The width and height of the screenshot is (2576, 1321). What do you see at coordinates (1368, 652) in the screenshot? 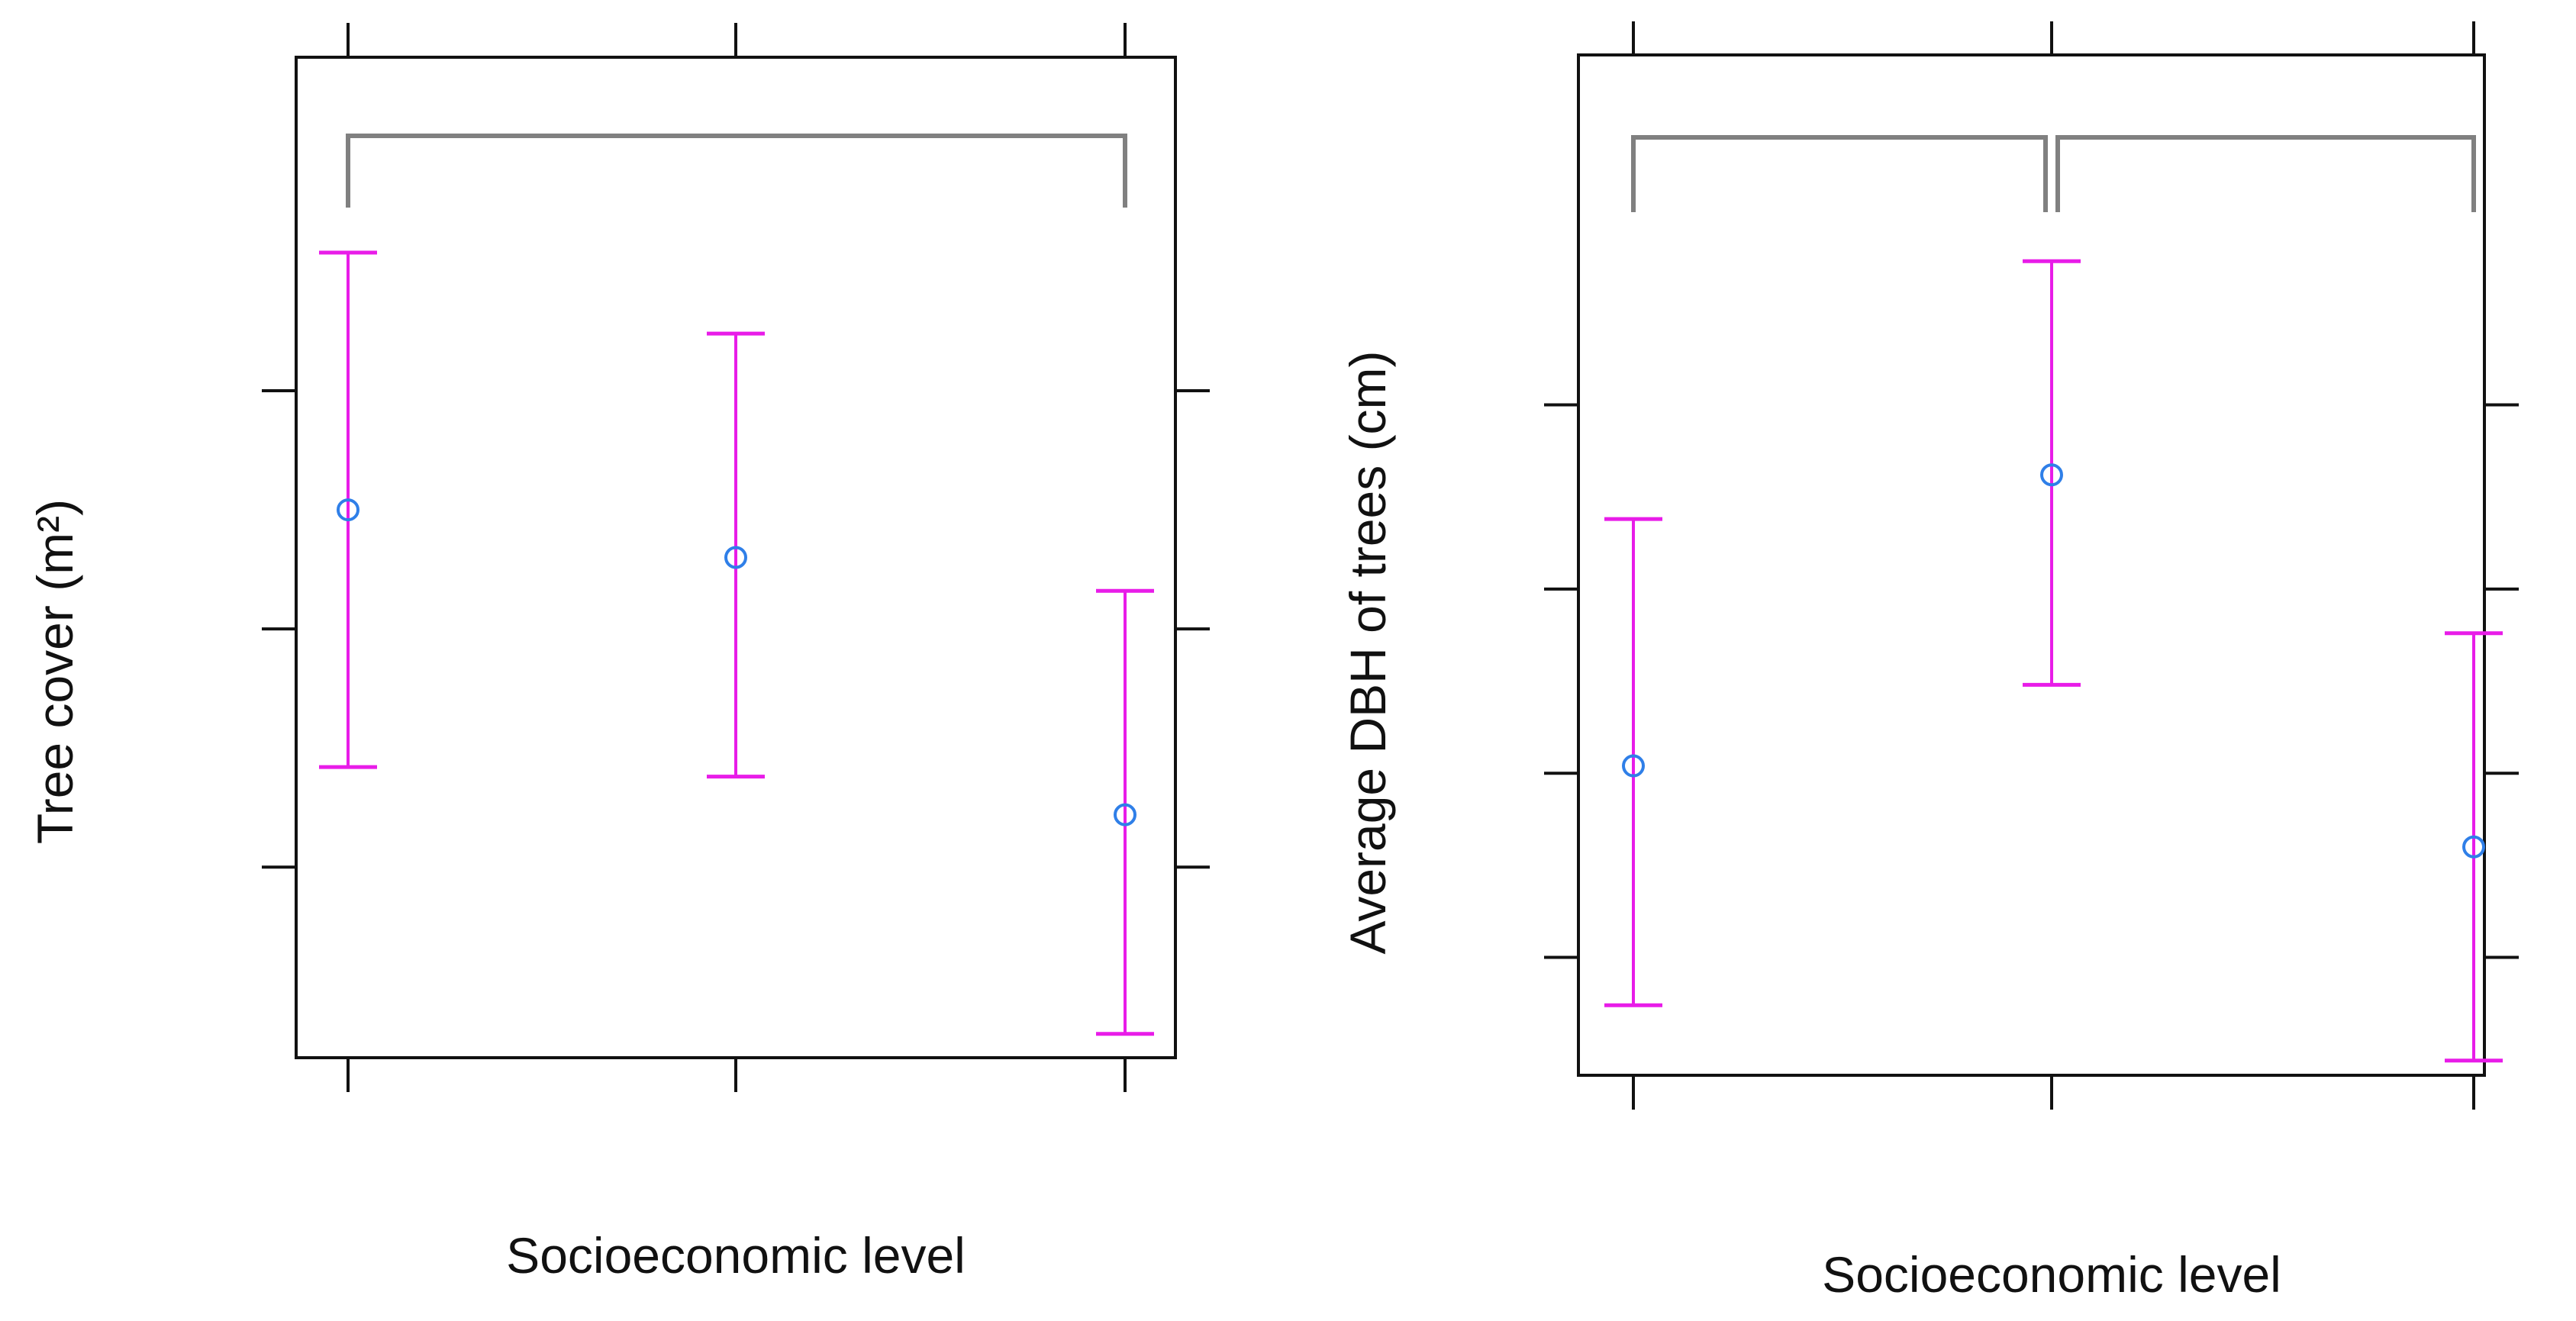
I see `y-axis-label: Average DBH of trees (cm)` at bounding box center [1368, 652].